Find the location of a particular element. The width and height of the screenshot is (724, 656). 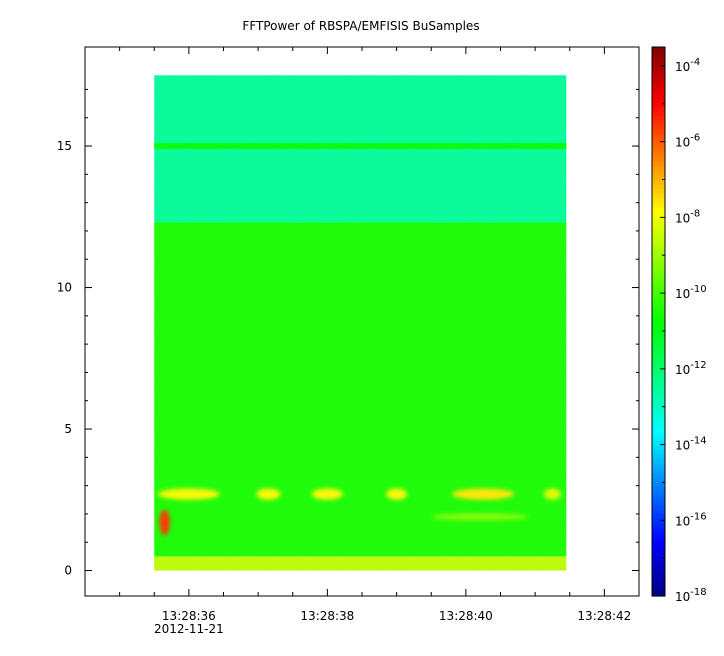

x-tick-label: 13:28:36 is located at coordinates (189, 616).